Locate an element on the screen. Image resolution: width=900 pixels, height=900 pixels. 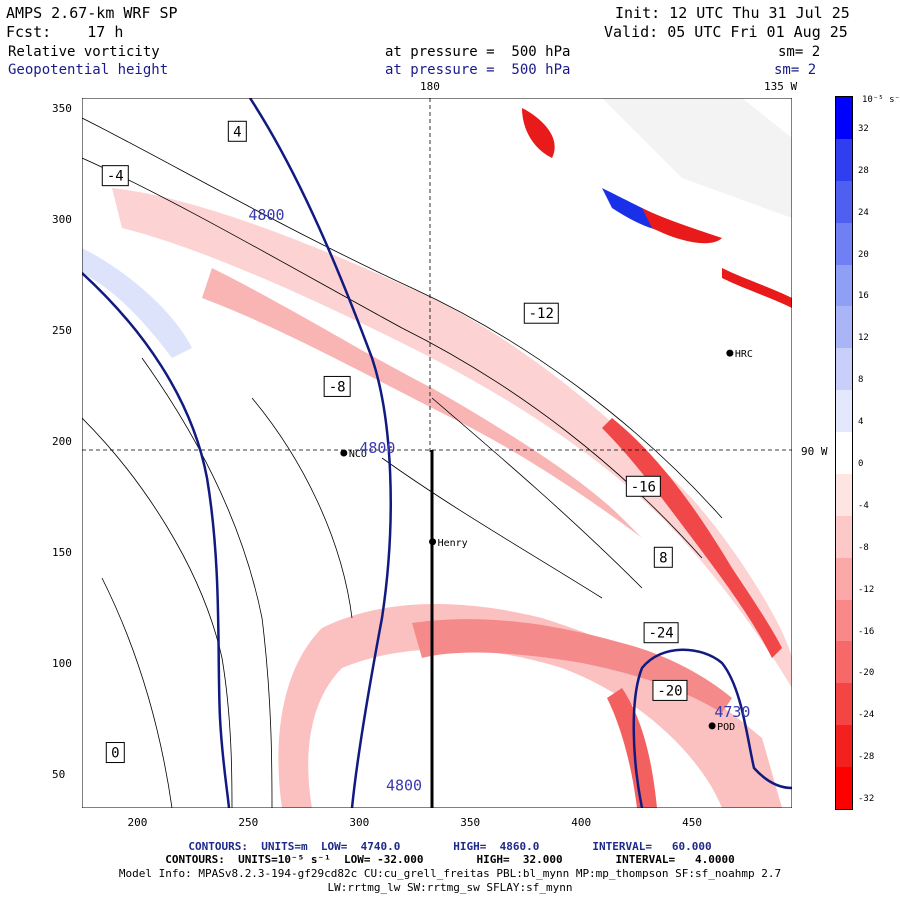
svg-text: -12 is located at coordinates (541, 314).